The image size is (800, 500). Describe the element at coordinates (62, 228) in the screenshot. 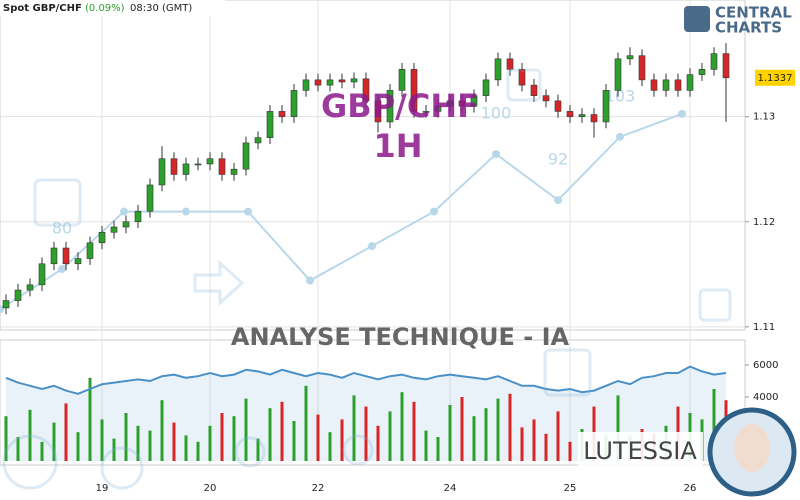

I see `score-label: 80` at that location.